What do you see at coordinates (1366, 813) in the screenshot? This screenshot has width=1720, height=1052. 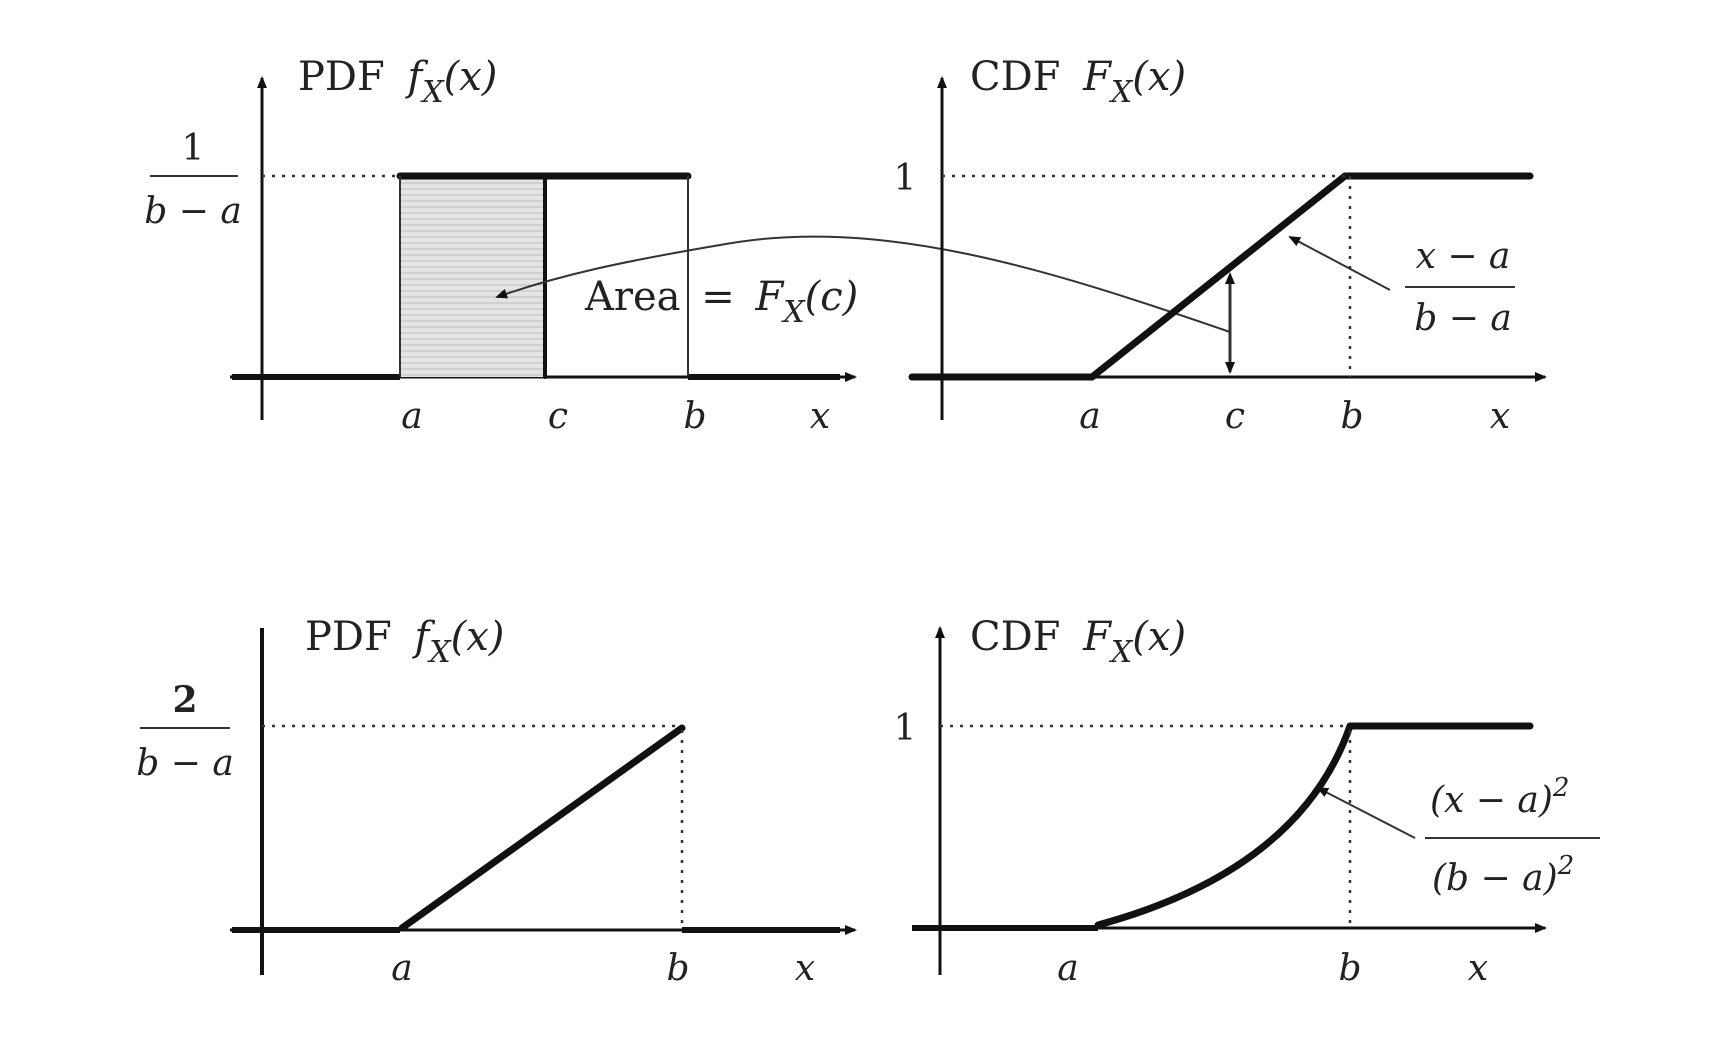 I see `bottom-cdf-formula-pointer` at bounding box center [1366, 813].